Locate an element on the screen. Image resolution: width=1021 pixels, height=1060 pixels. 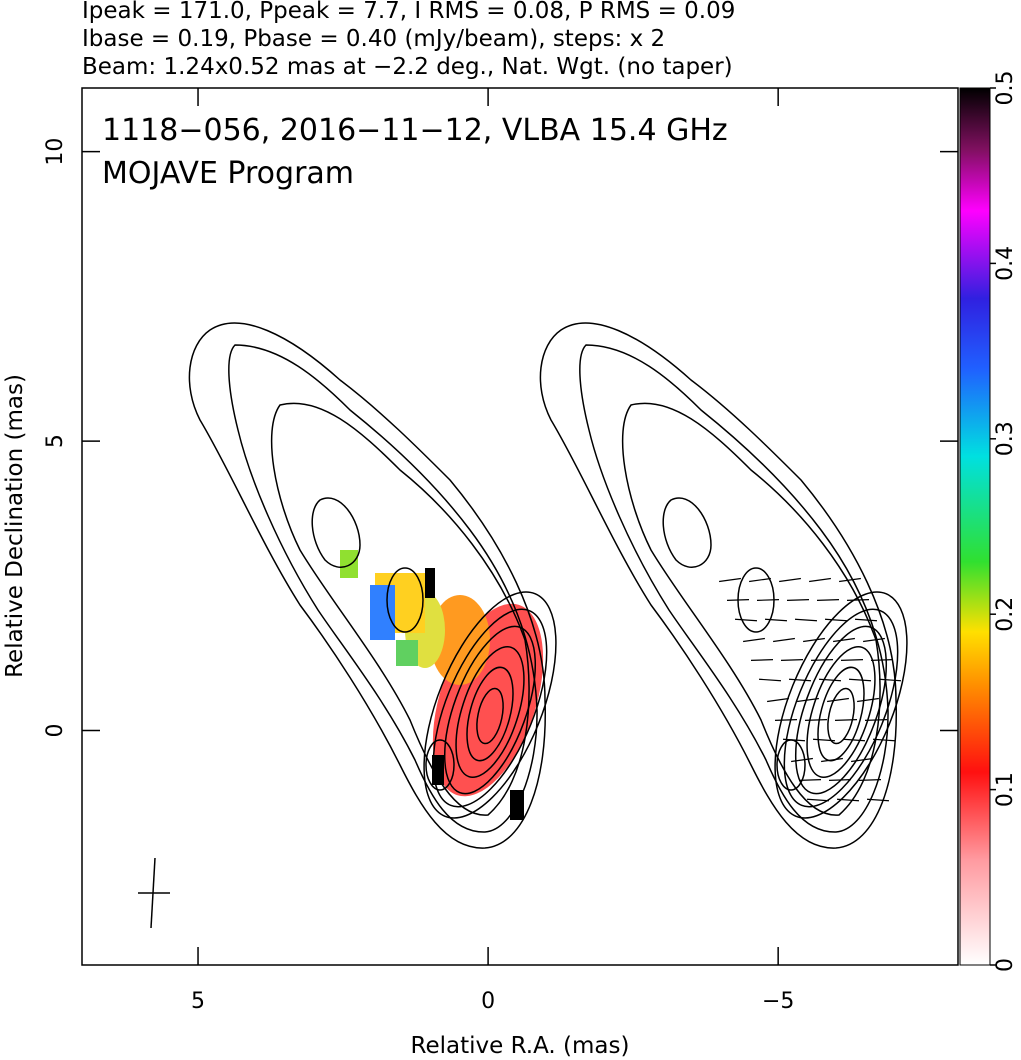
colorbar-tick-label: 0.2 is located at coordinates (1005, 614).